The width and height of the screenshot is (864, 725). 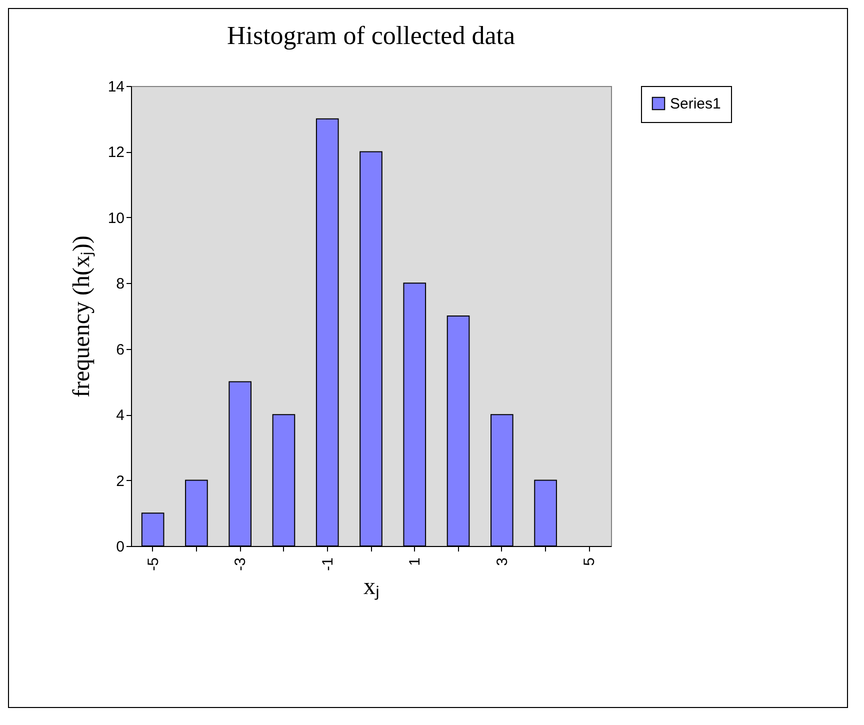 What do you see at coordinates (502, 562) in the screenshot?
I see `x-tick-label: 3` at bounding box center [502, 562].